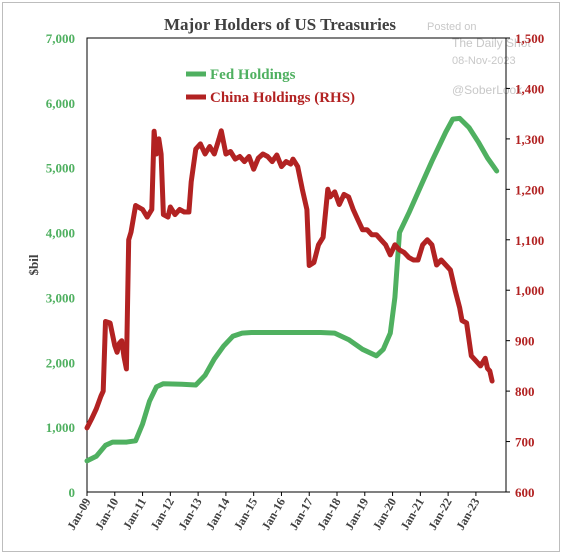 The height and width of the screenshot is (556, 564). I want to click on x-tick-label: Jan-19, so click(356, 514).